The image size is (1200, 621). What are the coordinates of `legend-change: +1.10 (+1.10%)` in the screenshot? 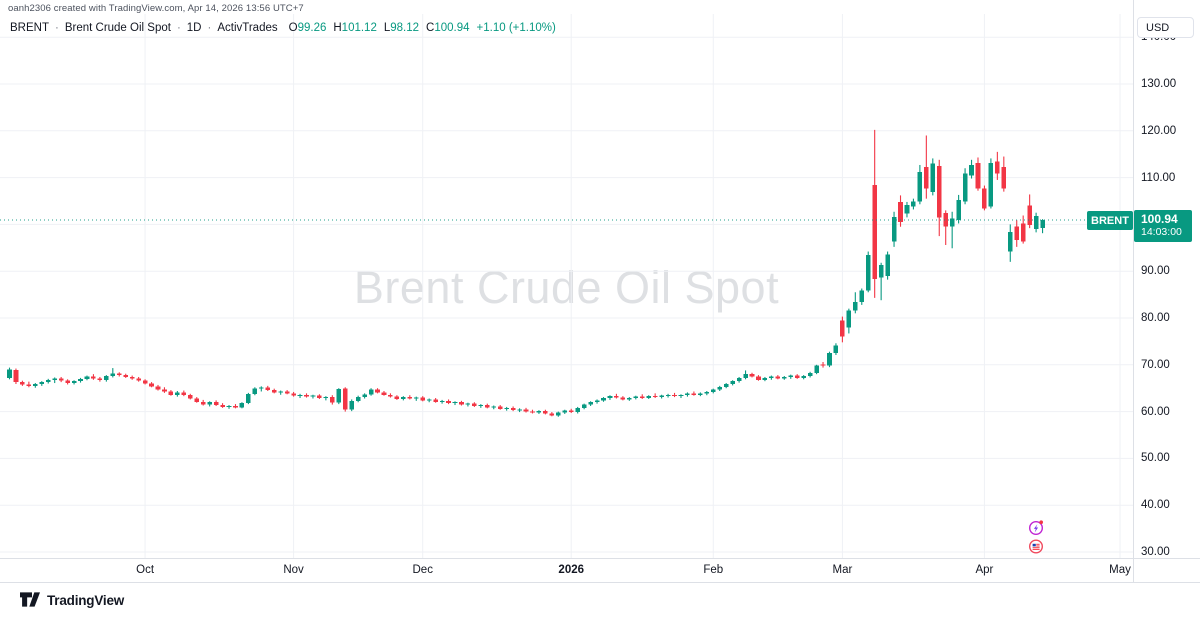 It's located at (516, 28).